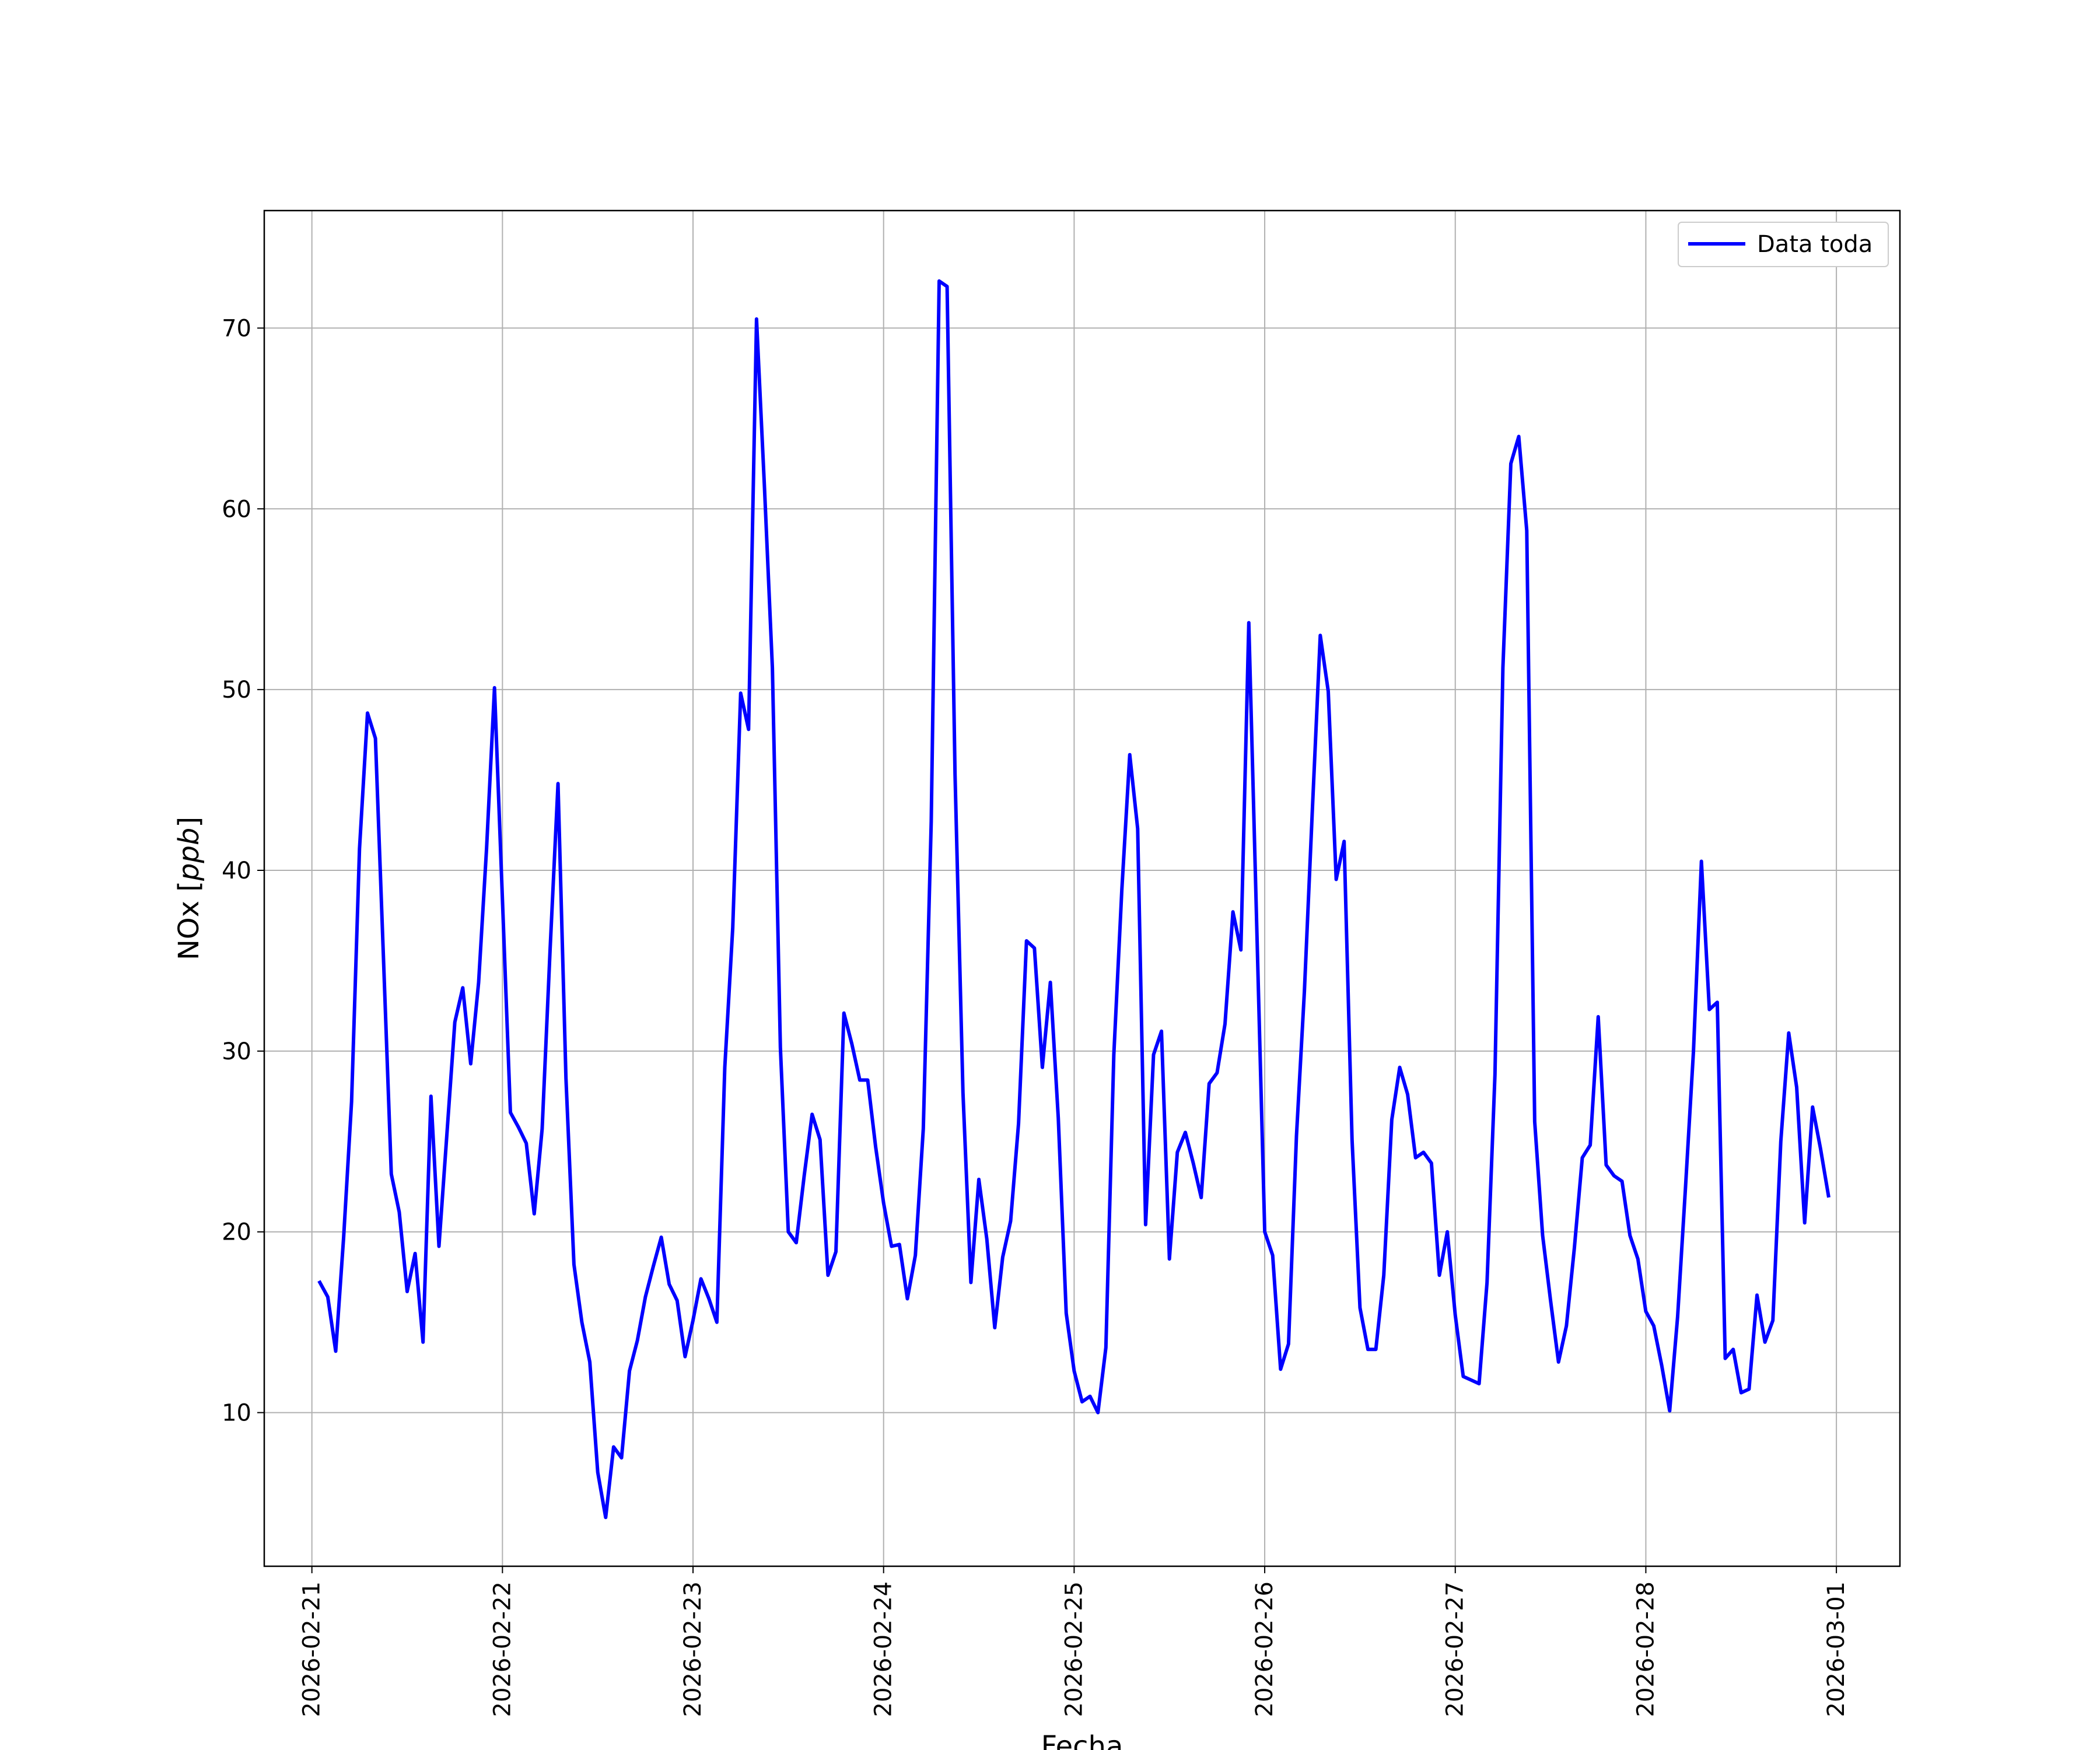 Image resolution: width=2100 pixels, height=1750 pixels. I want to click on legend-box, so click(1783, 244).